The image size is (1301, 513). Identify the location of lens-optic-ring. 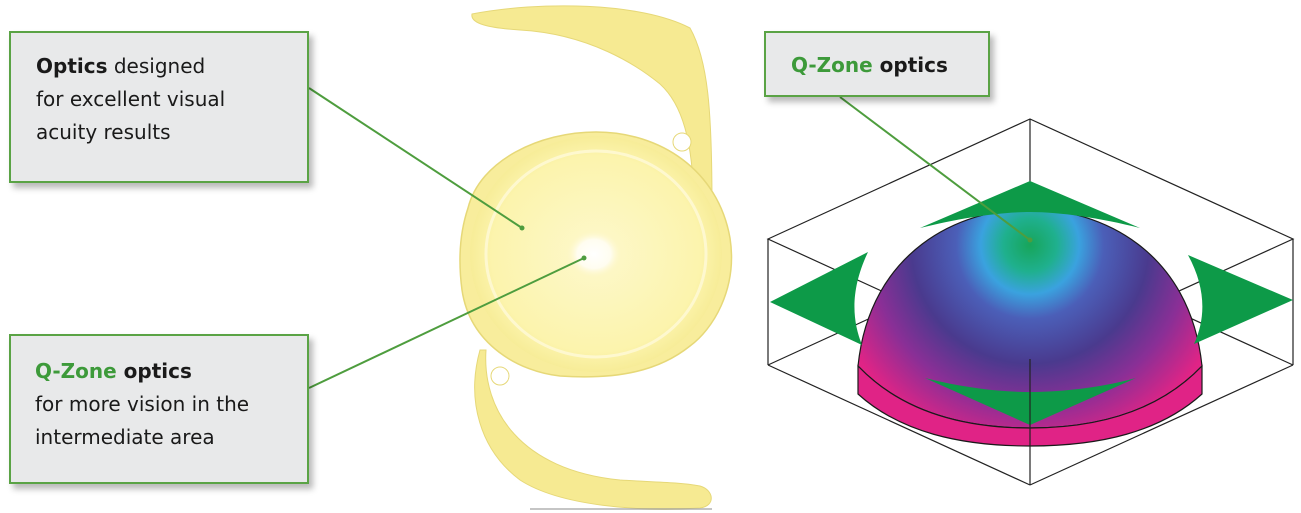
(596, 254).